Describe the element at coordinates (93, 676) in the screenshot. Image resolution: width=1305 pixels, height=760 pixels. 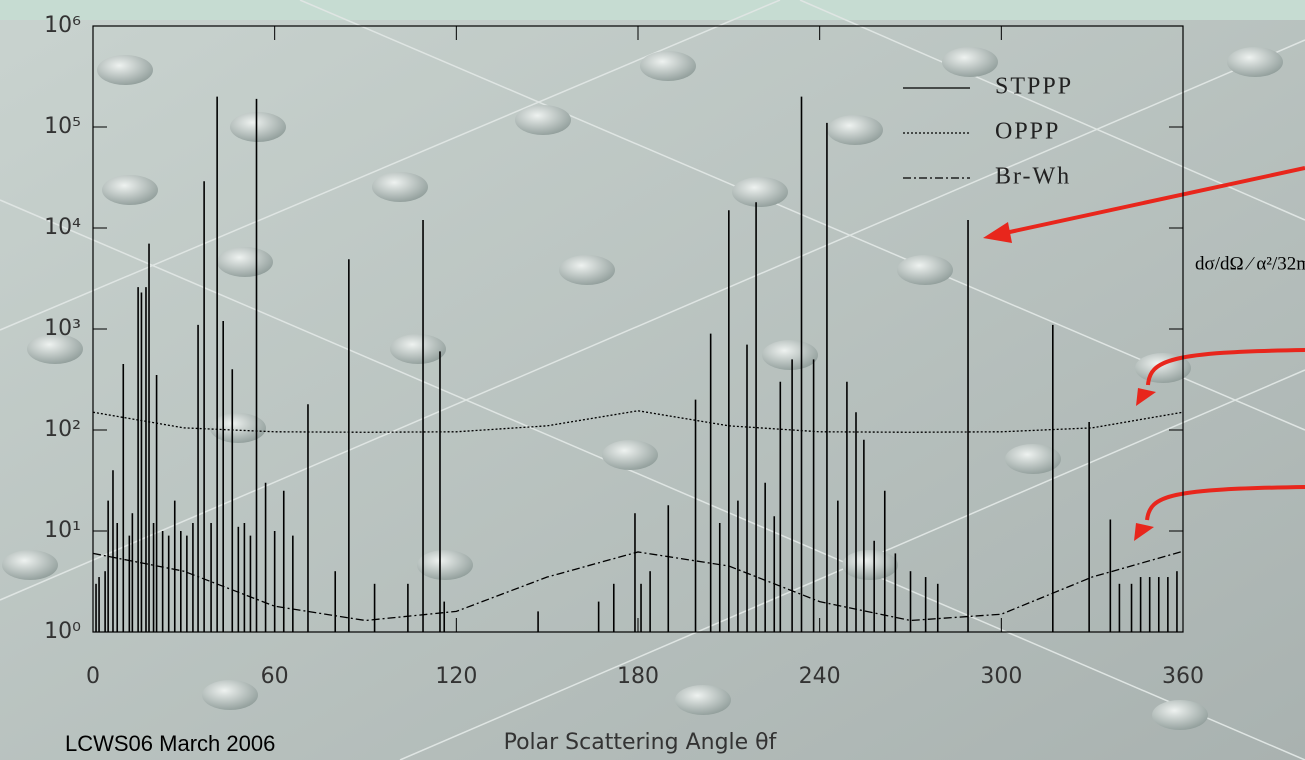
I see `x-tick-label: 0` at that location.